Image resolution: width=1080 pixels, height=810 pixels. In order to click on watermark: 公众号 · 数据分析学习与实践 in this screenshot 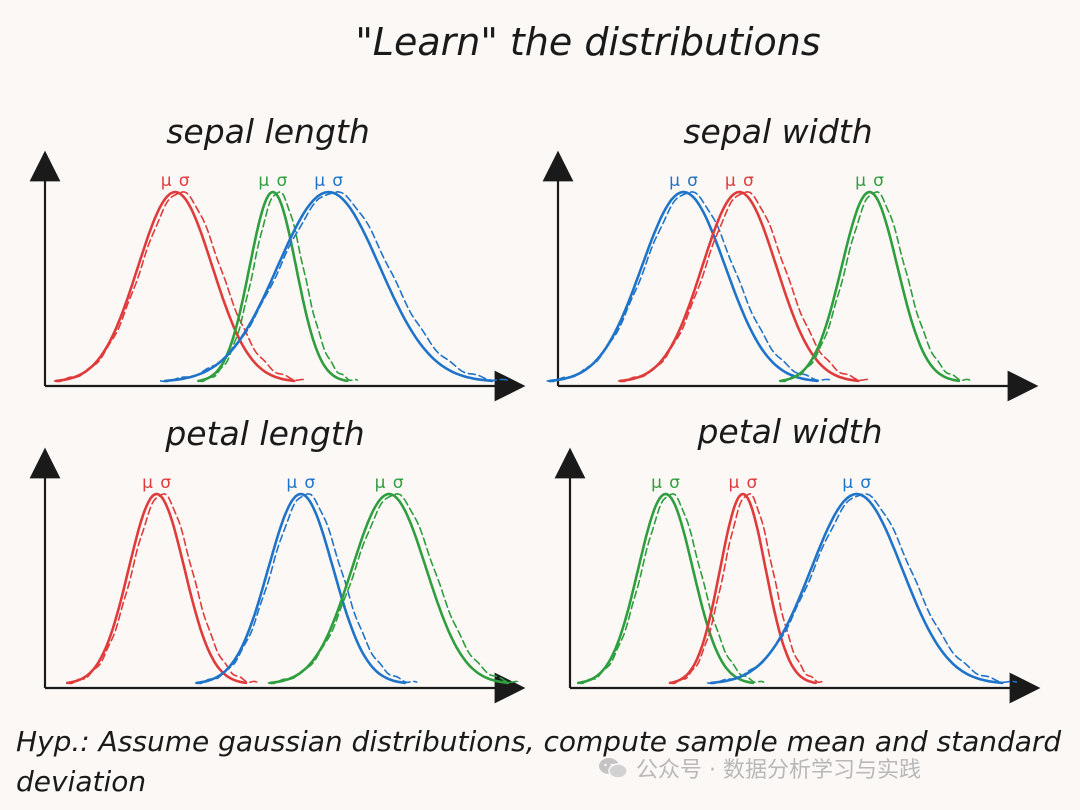, I will do `click(759, 768)`.